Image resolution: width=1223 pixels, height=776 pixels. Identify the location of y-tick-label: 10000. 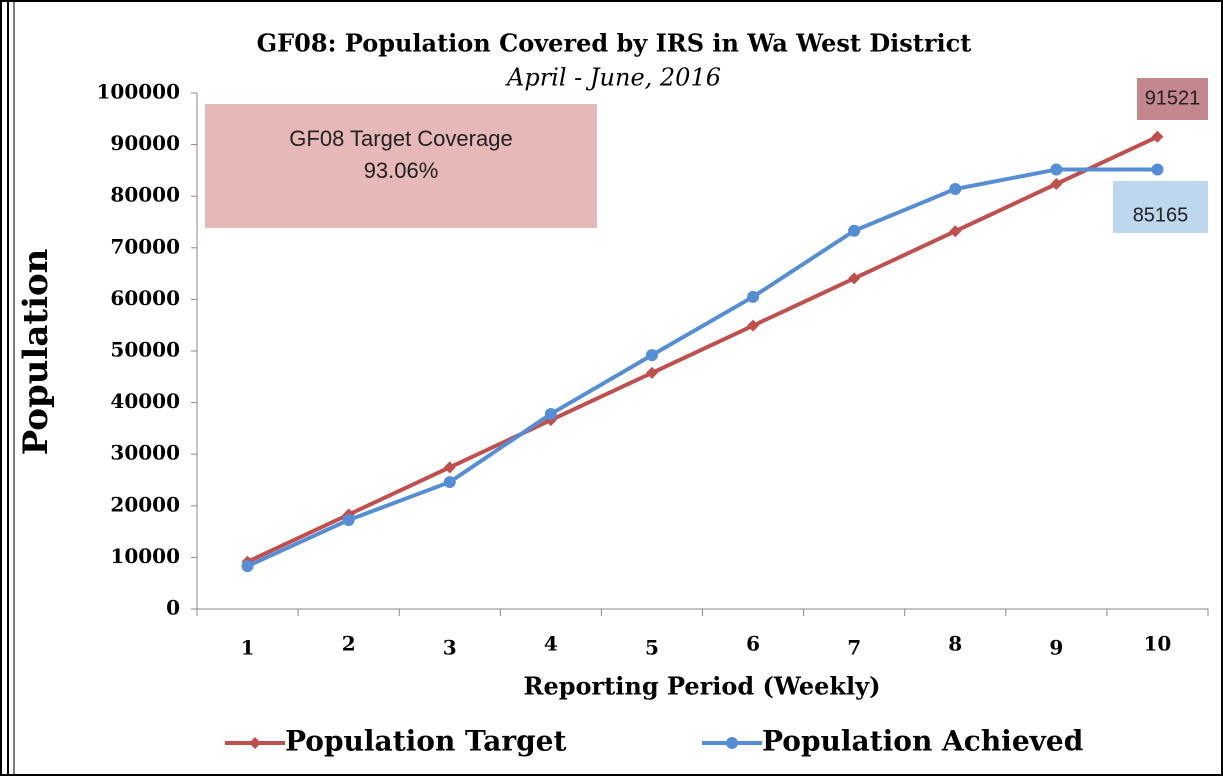
(145, 556).